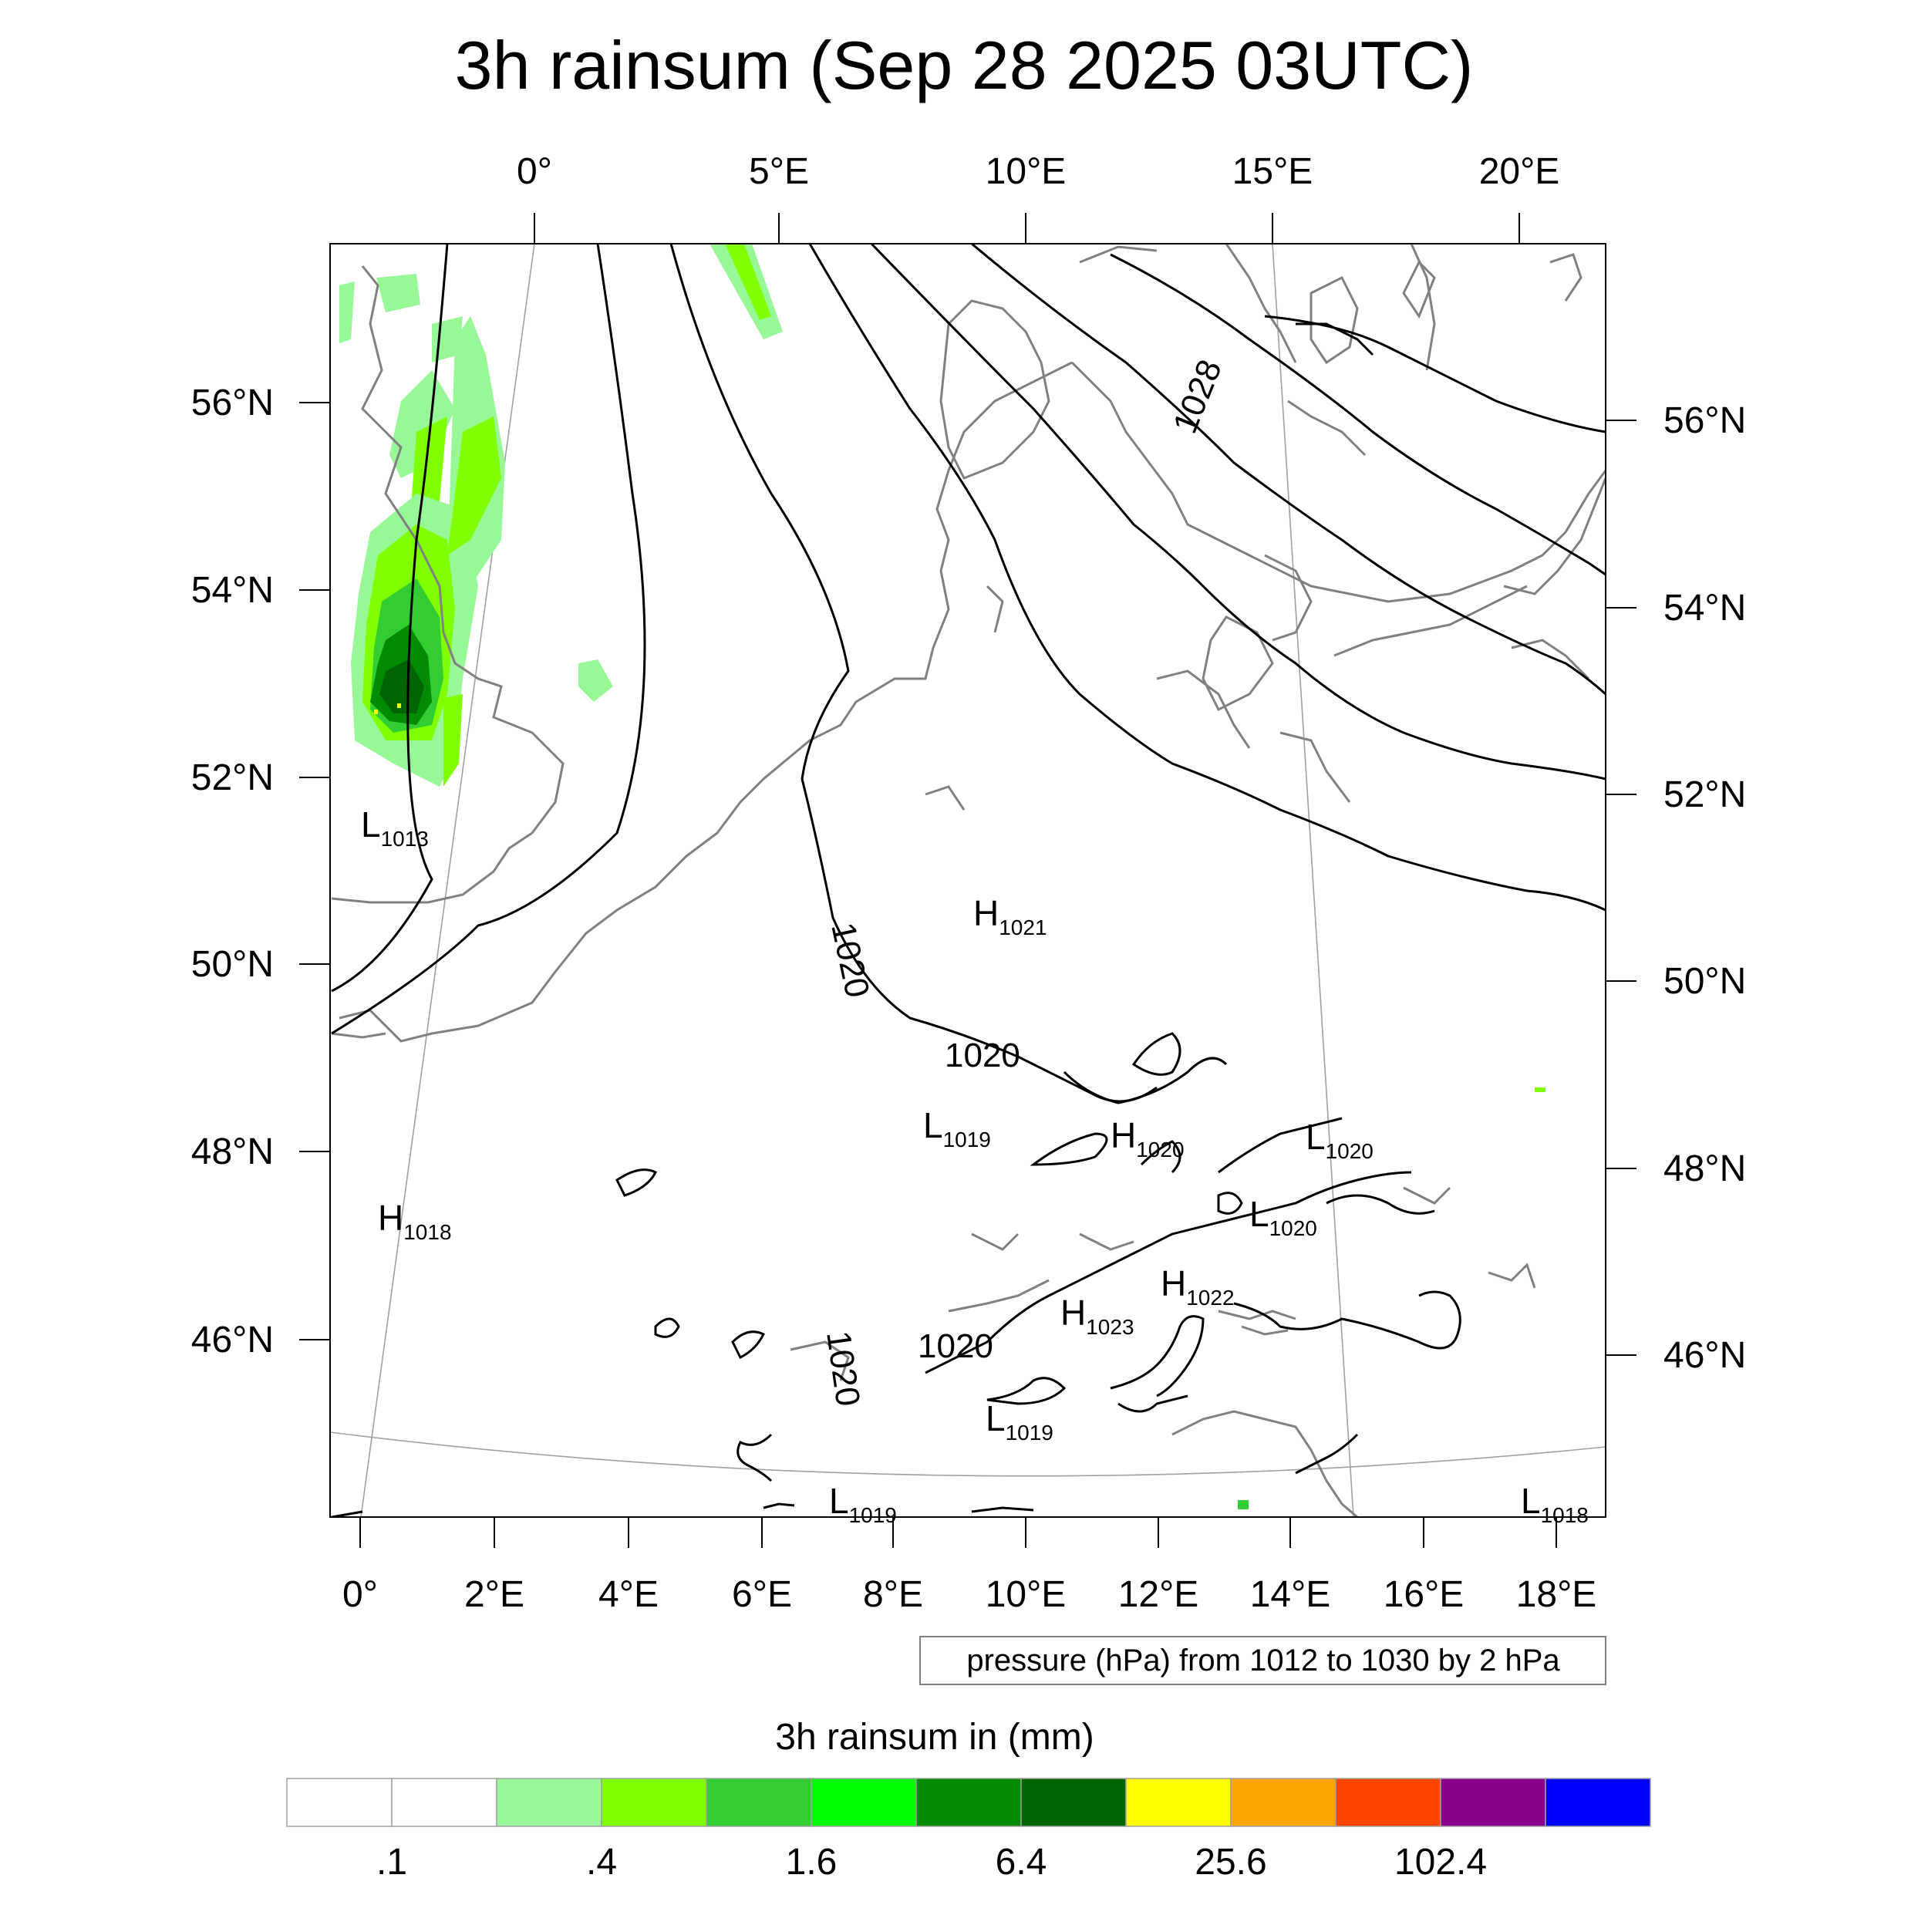  What do you see at coordinates (1704, 981) in the screenshot?
I see `right-lat-label: 50°N` at bounding box center [1704, 981].